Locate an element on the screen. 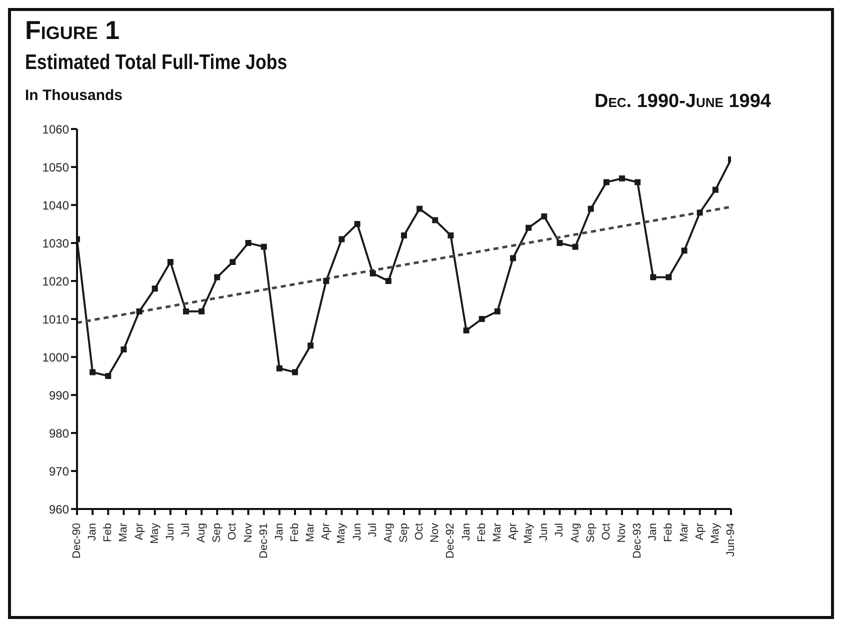 This screenshot has height=629, width=844. y-tick-label: 1040 is located at coordinates (56, 205).